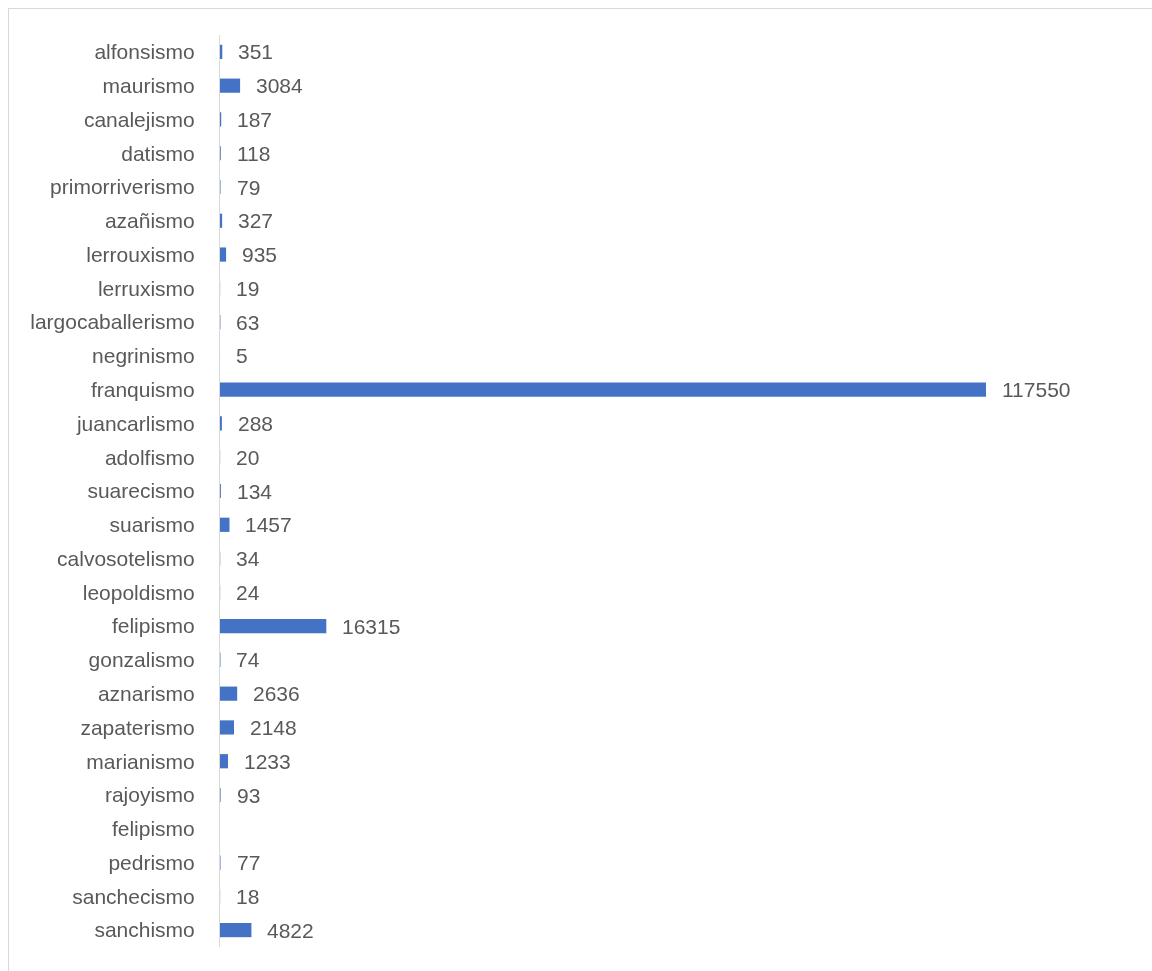 The width and height of the screenshot is (1152, 971). What do you see at coordinates (248, 288) in the screenshot?
I see `data-label: 19` at bounding box center [248, 288].